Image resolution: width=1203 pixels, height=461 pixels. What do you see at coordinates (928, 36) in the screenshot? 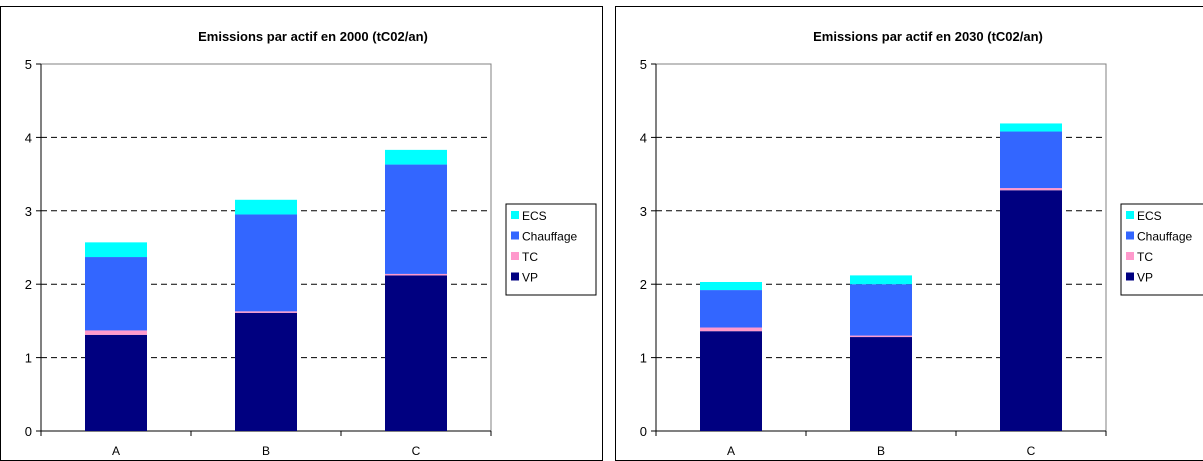
I see `chart-title: Emissions par actif en 2030 (tC02/an)` at bounding box center [928, 36].